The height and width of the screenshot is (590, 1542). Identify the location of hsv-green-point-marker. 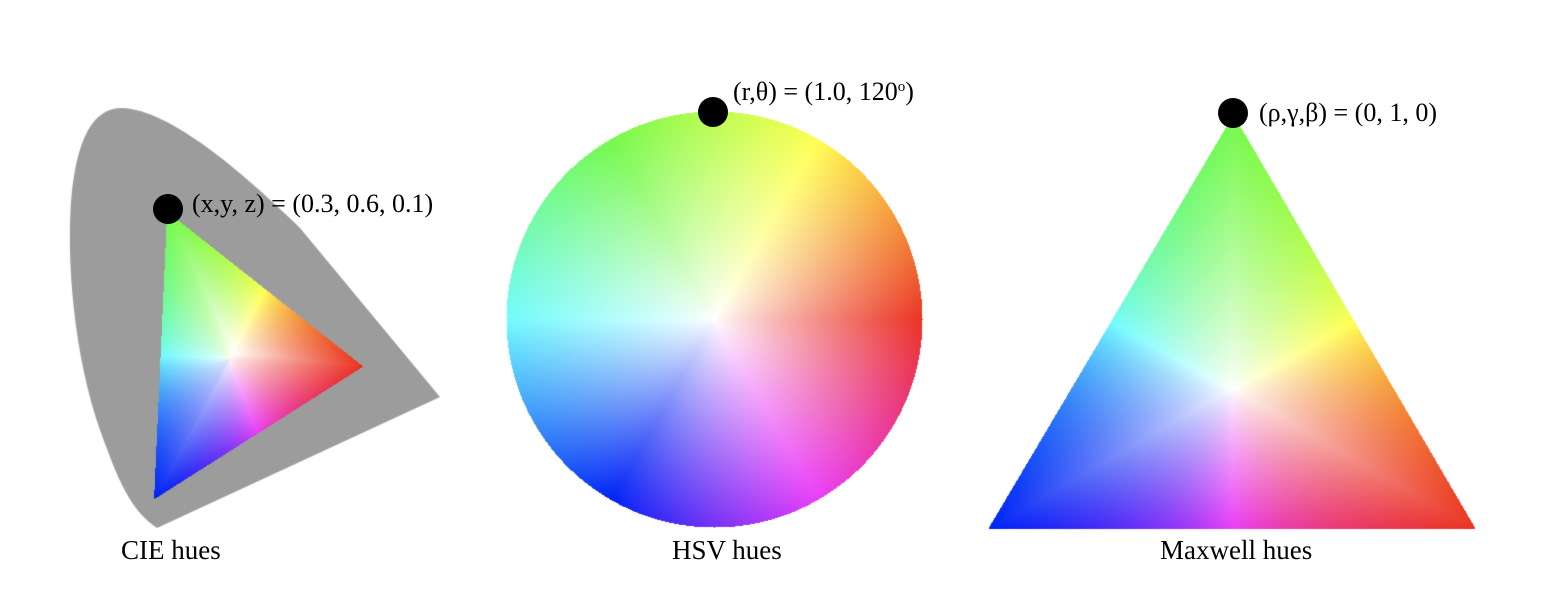
(713, 112).